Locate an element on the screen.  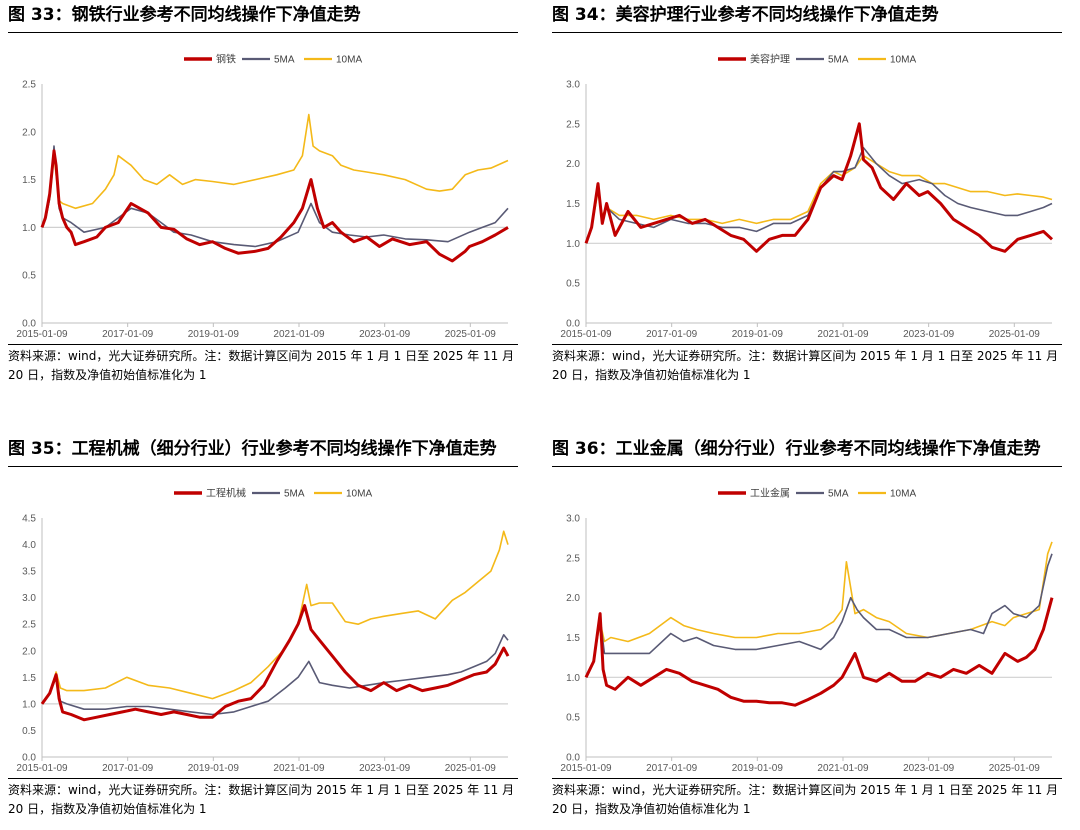
chart-title: 图 34：美容护理行业参考不同均线操作下净值走势 is located at coordinates (807, 16).